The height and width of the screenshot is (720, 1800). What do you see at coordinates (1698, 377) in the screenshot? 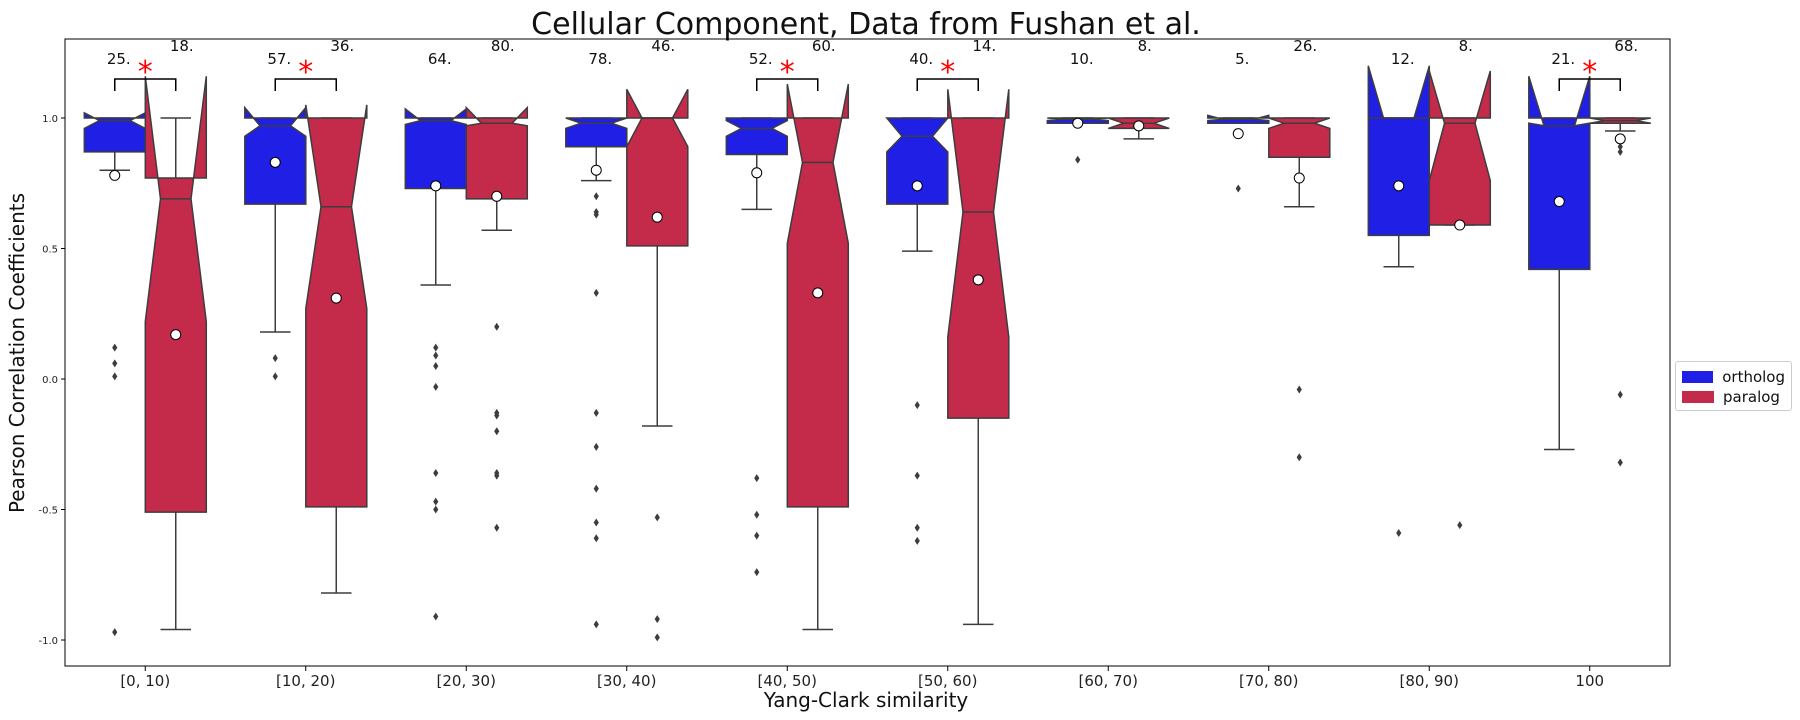
I see `ortholog-swatch` at bounding box center [1698, 377].